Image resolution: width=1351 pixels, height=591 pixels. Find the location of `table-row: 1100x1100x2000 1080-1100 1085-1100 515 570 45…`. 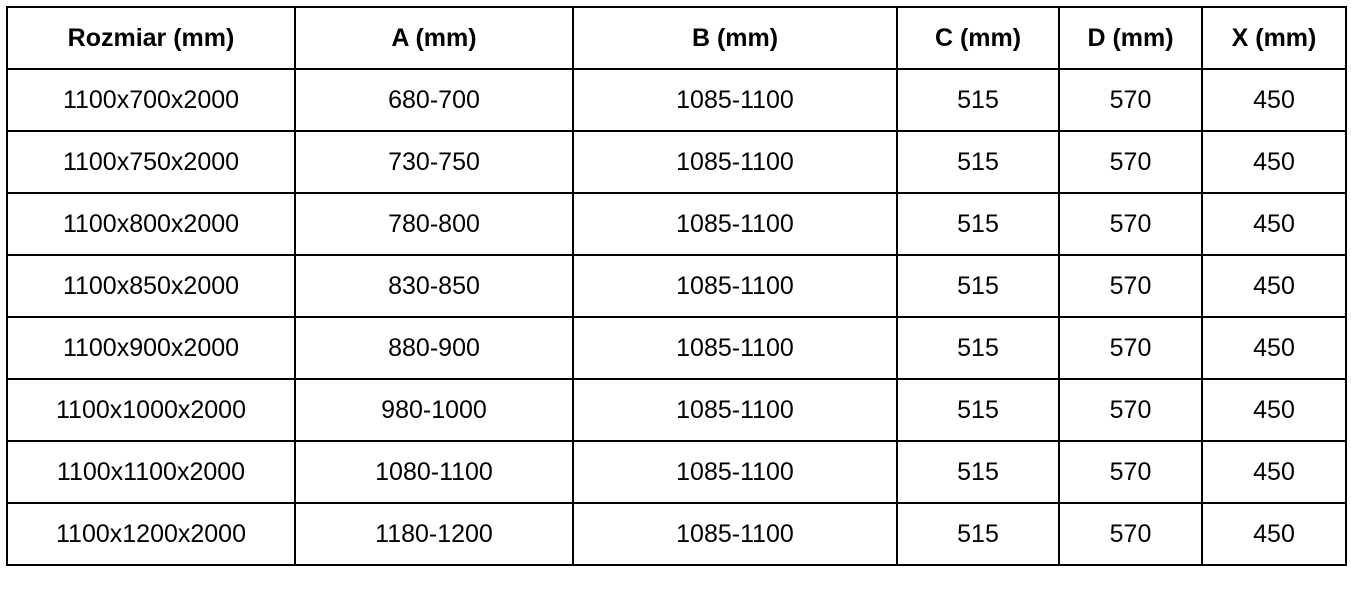

table-row: 1100x1100x2000 1080-1100 1085-1100 515 570 45… is located at coordinates (676, 472).